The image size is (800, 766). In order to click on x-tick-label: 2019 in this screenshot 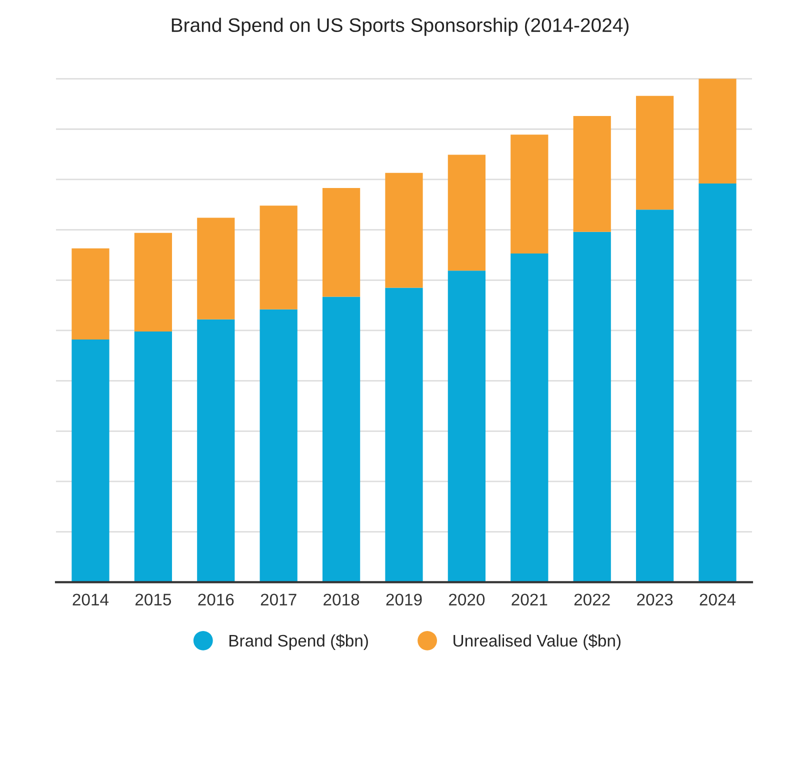, I will do `click(404, 600)`.